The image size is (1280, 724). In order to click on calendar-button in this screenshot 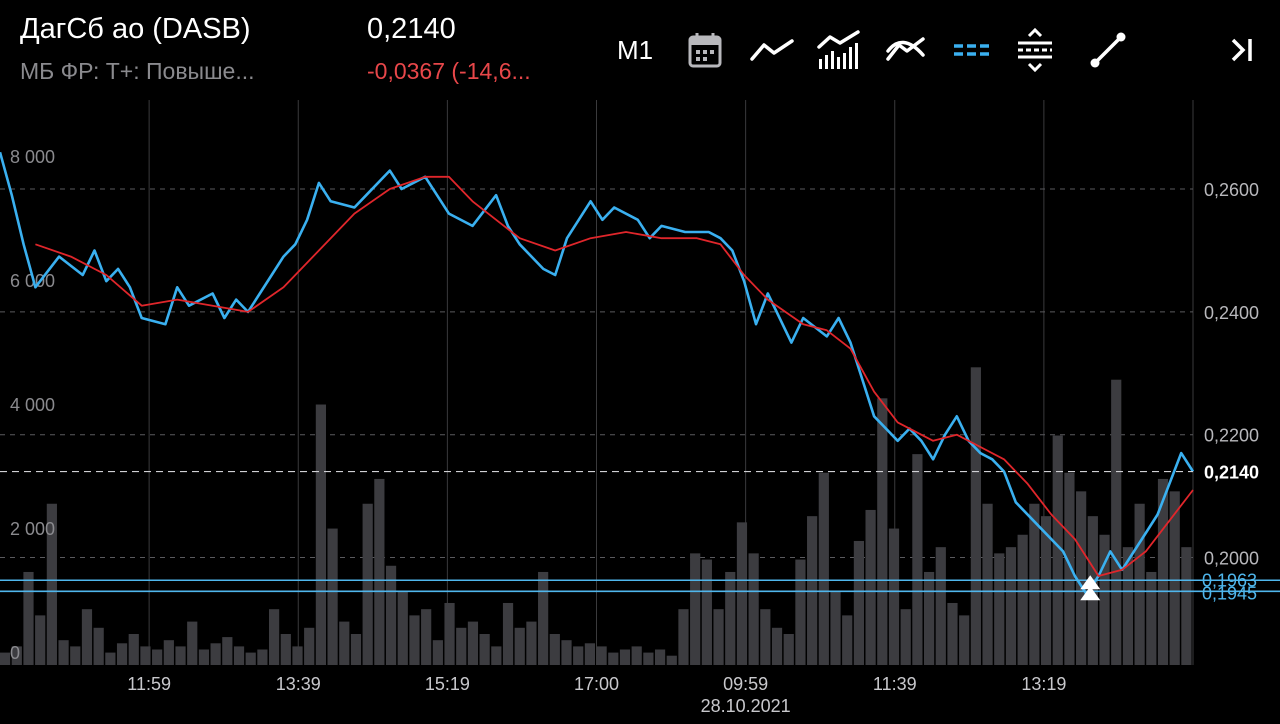, I will do `click(705, 50)`.